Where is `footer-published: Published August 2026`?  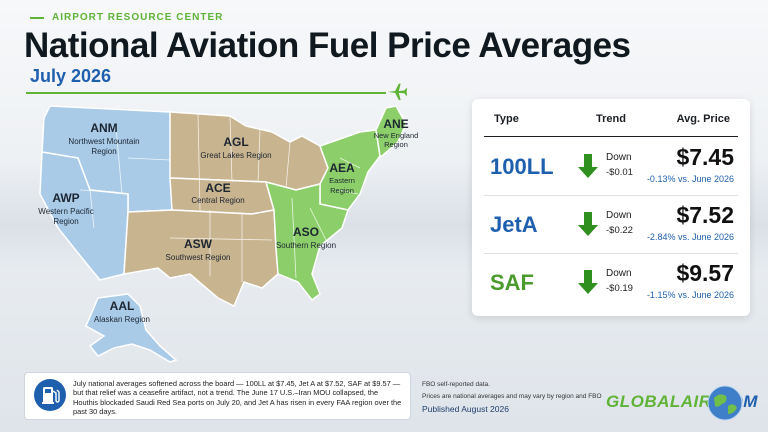 footer-published: Published August 2026 is located at coordinates (465, 409).